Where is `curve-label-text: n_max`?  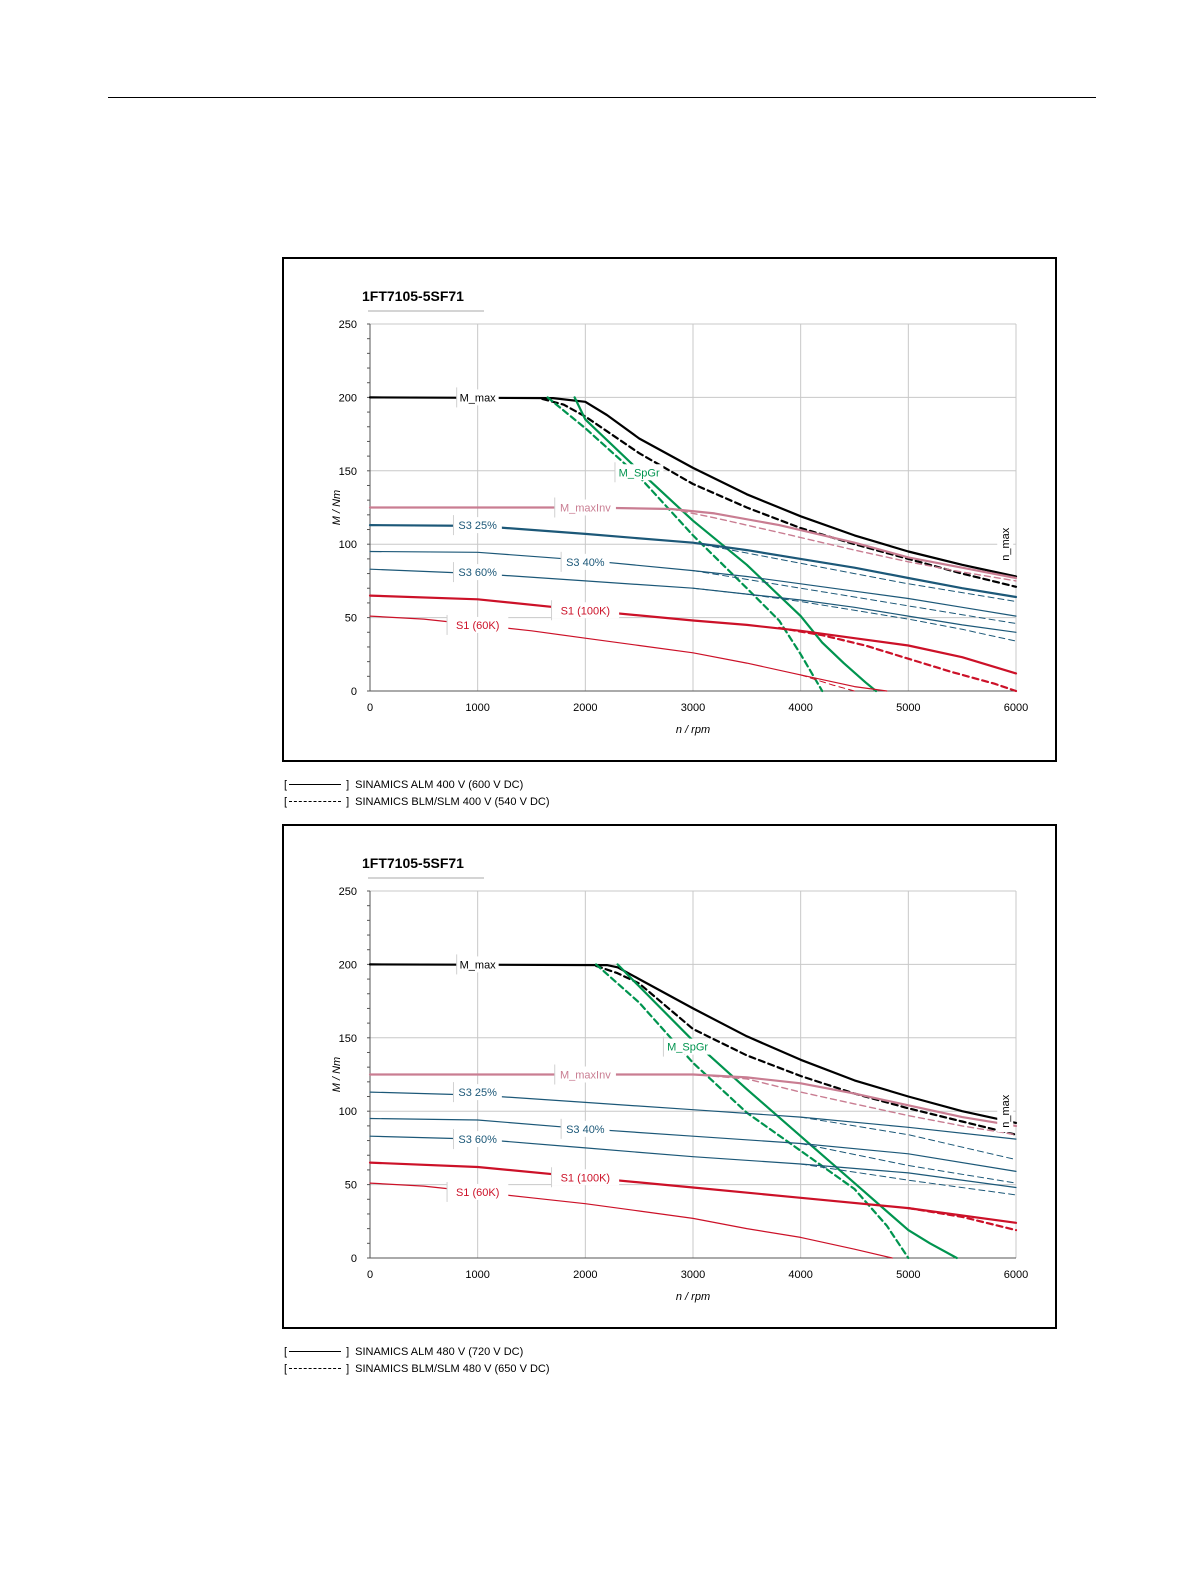 curve-label-text: n_max is located at coordinates (1006, 544).